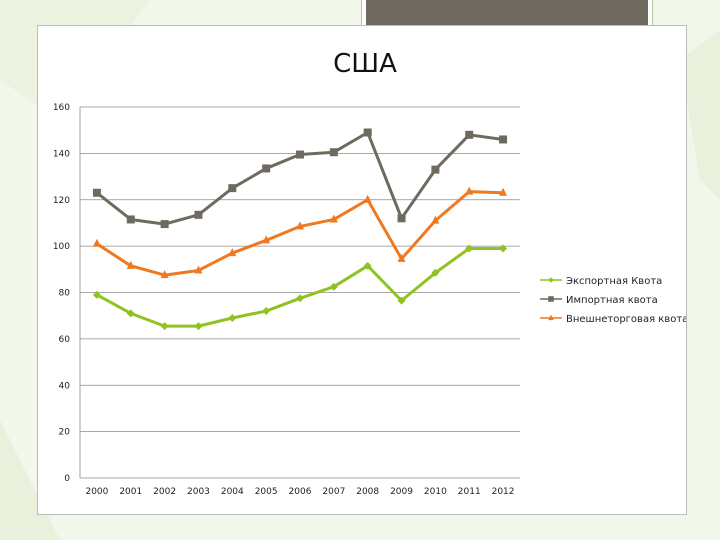 Image resolution: width=720 pixels, height=540 pixels. What do you see at coordinates (367, 492) in the screenshot?
I see `x-tick-label: 2008` at bounding box center [367, 492].